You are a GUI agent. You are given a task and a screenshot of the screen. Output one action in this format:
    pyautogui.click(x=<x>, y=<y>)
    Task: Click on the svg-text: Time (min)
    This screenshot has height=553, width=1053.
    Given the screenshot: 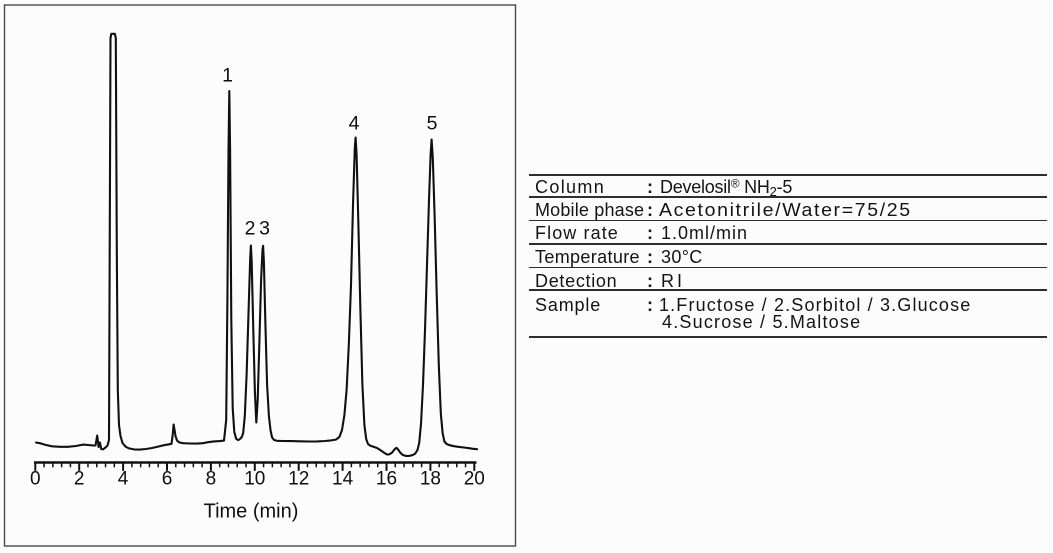 What is the action you would take?
    pyautogui.click(x=251, y=512)
    